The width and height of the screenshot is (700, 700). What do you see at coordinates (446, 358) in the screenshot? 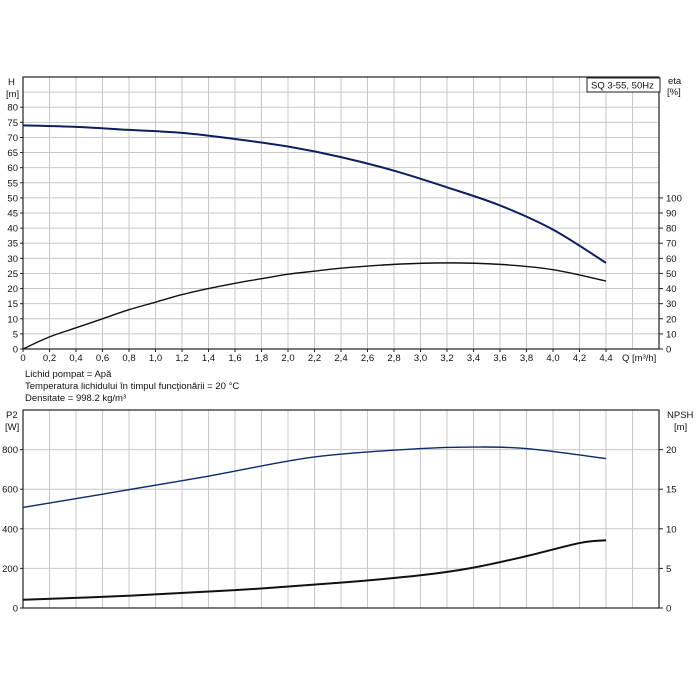
I see `x-tick-label: 3,2` at bounding box center [446, 358].